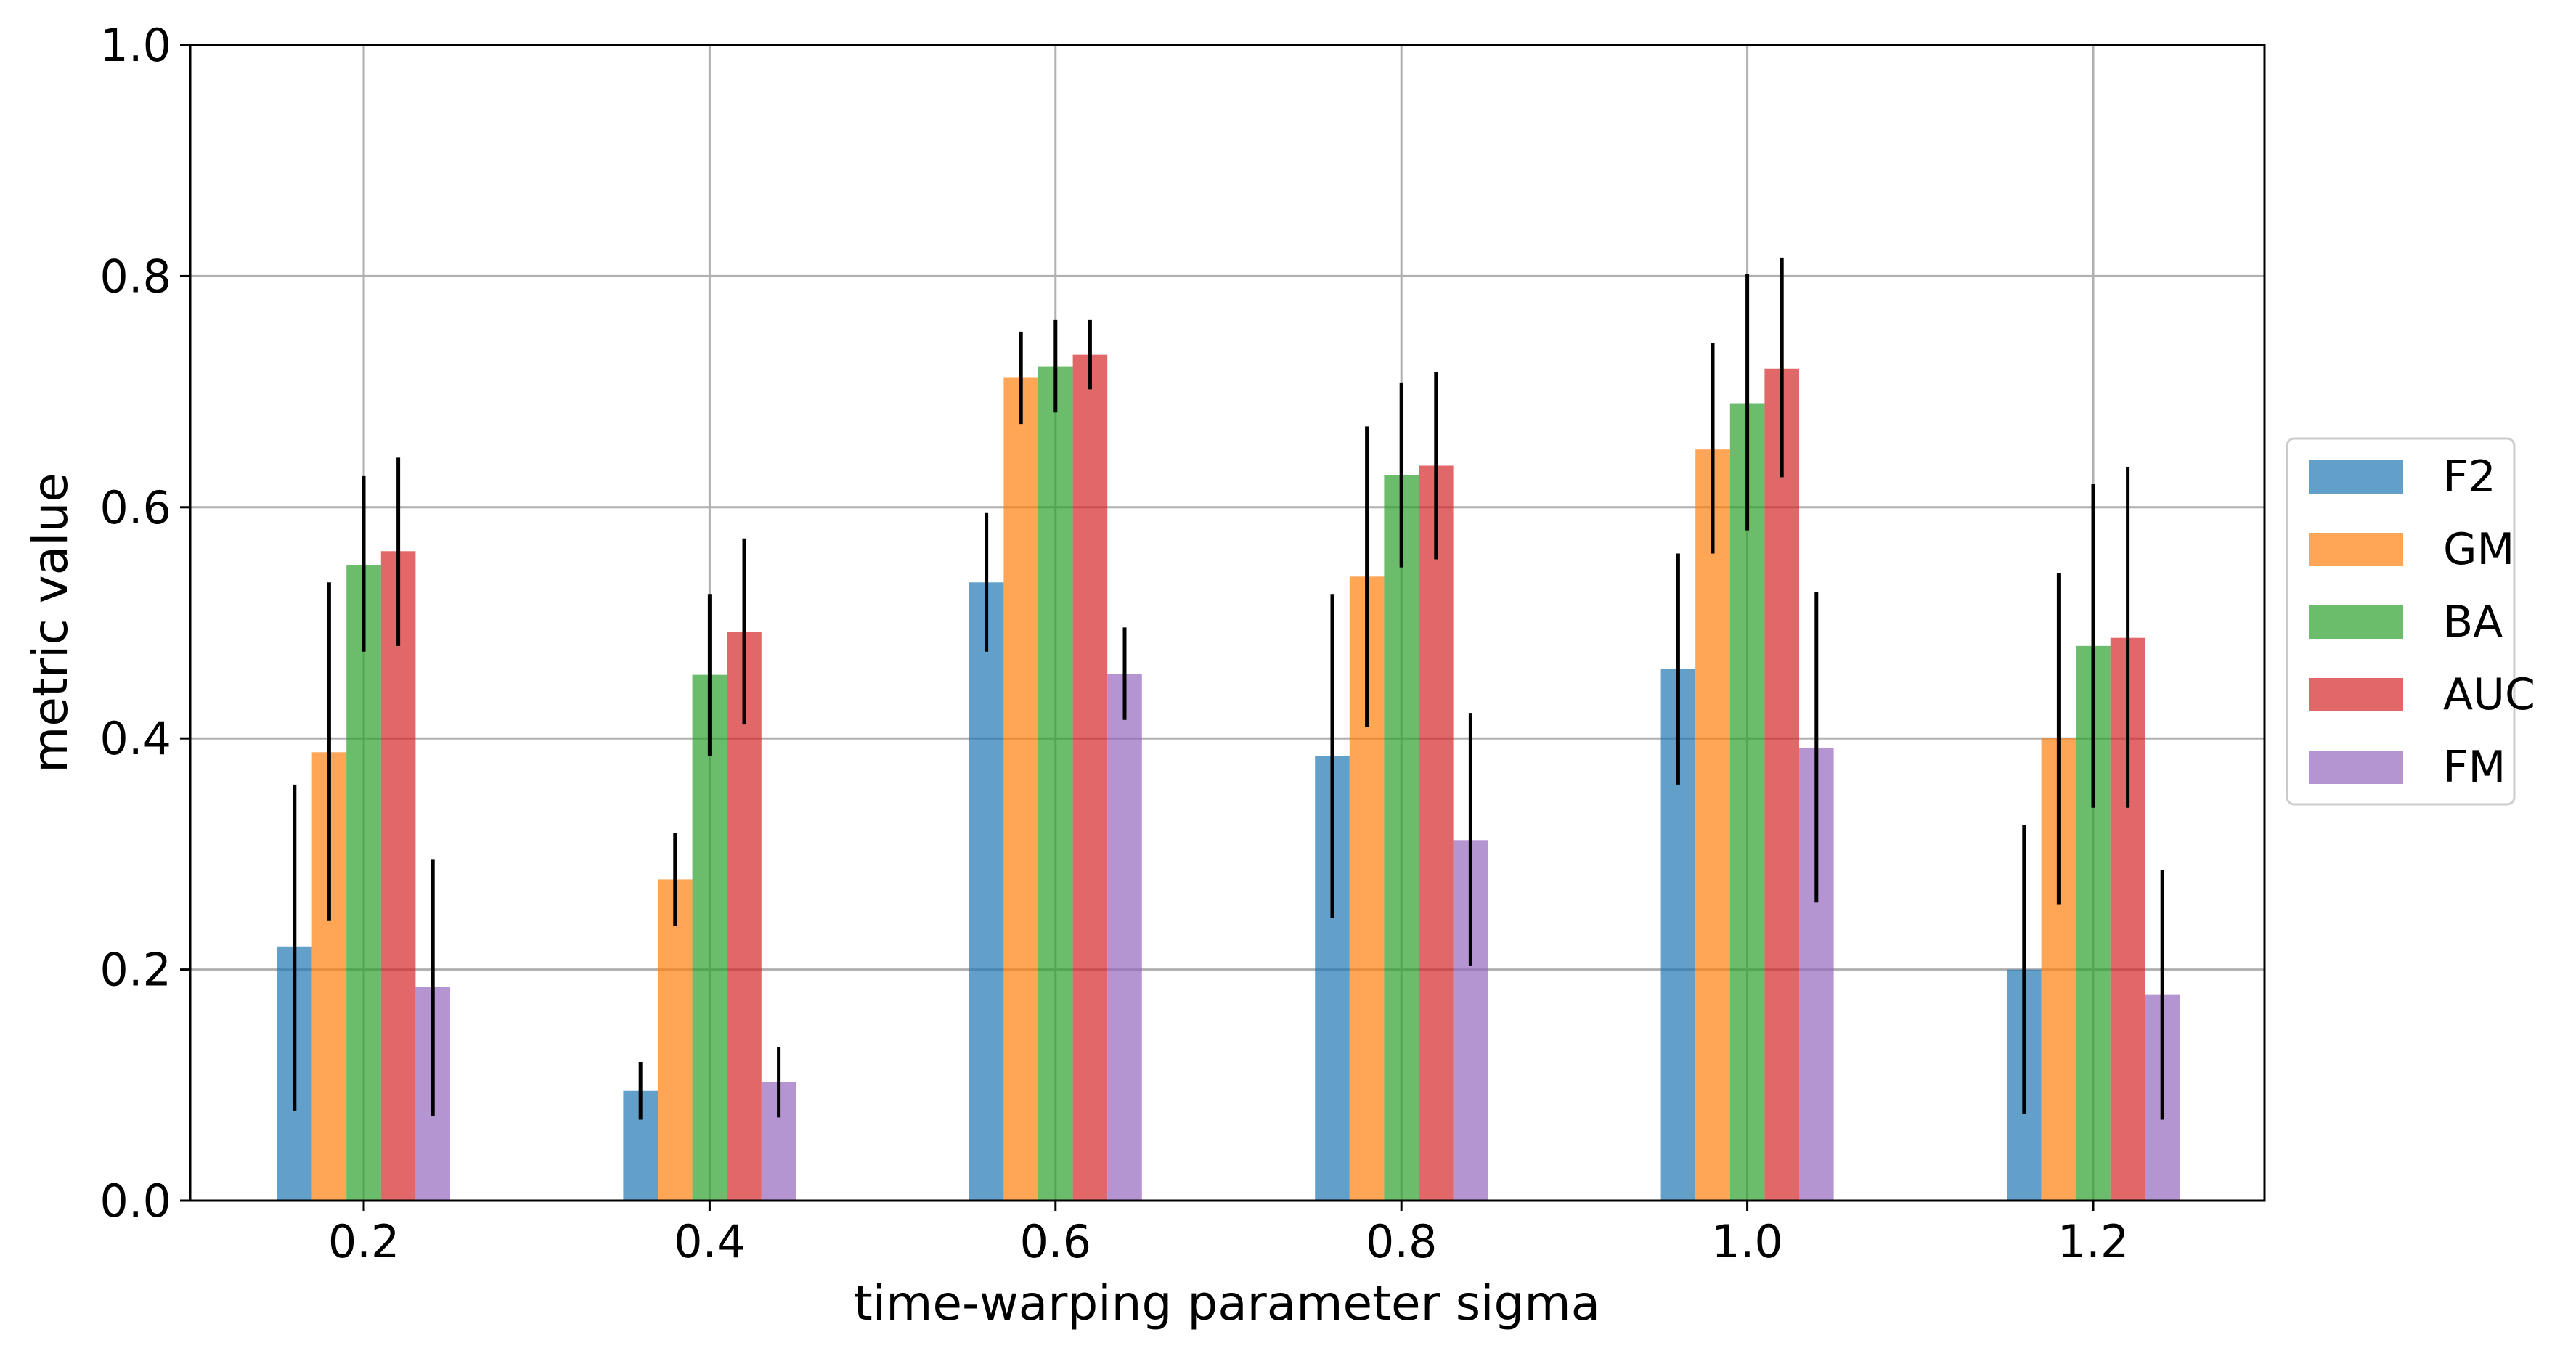  Describe the element at coordinates (135, 1201) in the screenshot. I see `y-tick-label: 0.0` at that location.